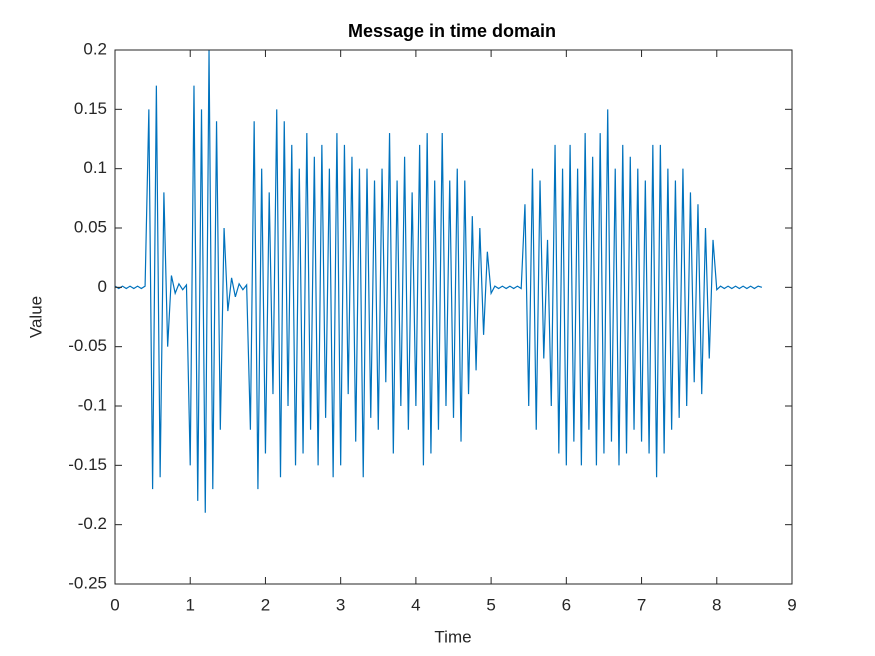  I want to click on y-tick-label: 0.15, so click(90, 108).